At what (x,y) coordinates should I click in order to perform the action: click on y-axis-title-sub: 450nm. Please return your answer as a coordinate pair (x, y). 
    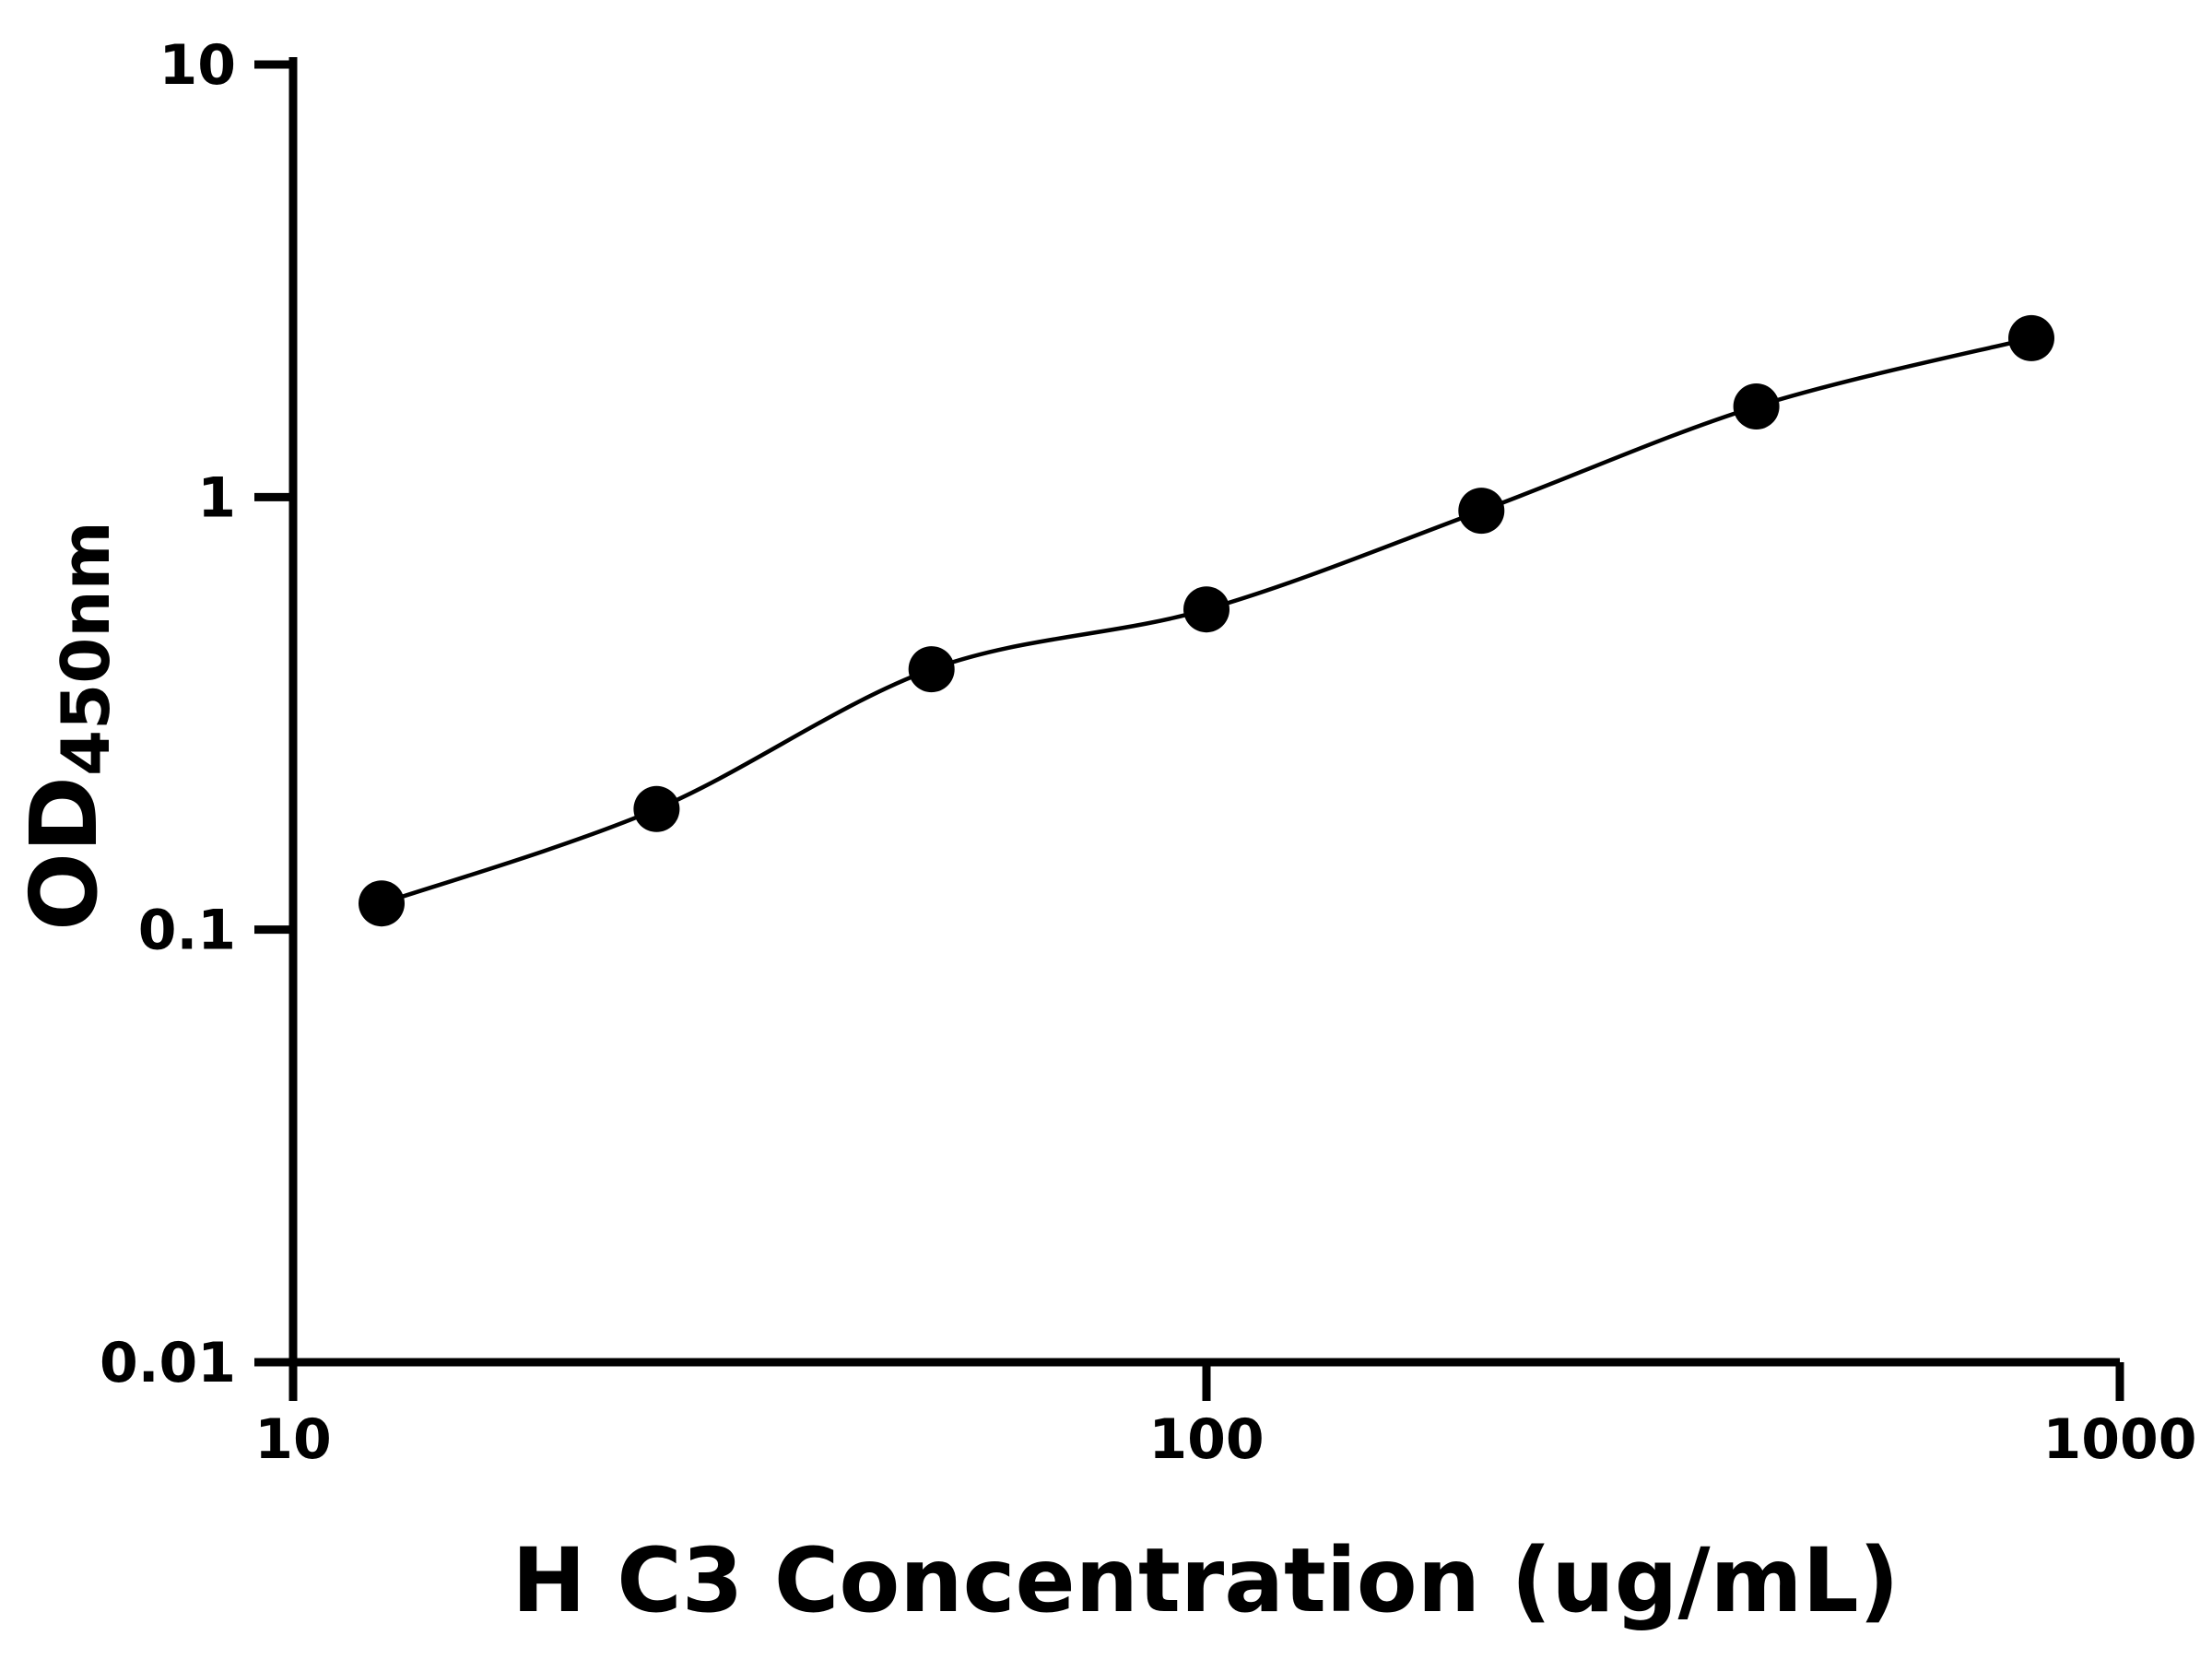
    Looking at the image, I should click on (85, 648).